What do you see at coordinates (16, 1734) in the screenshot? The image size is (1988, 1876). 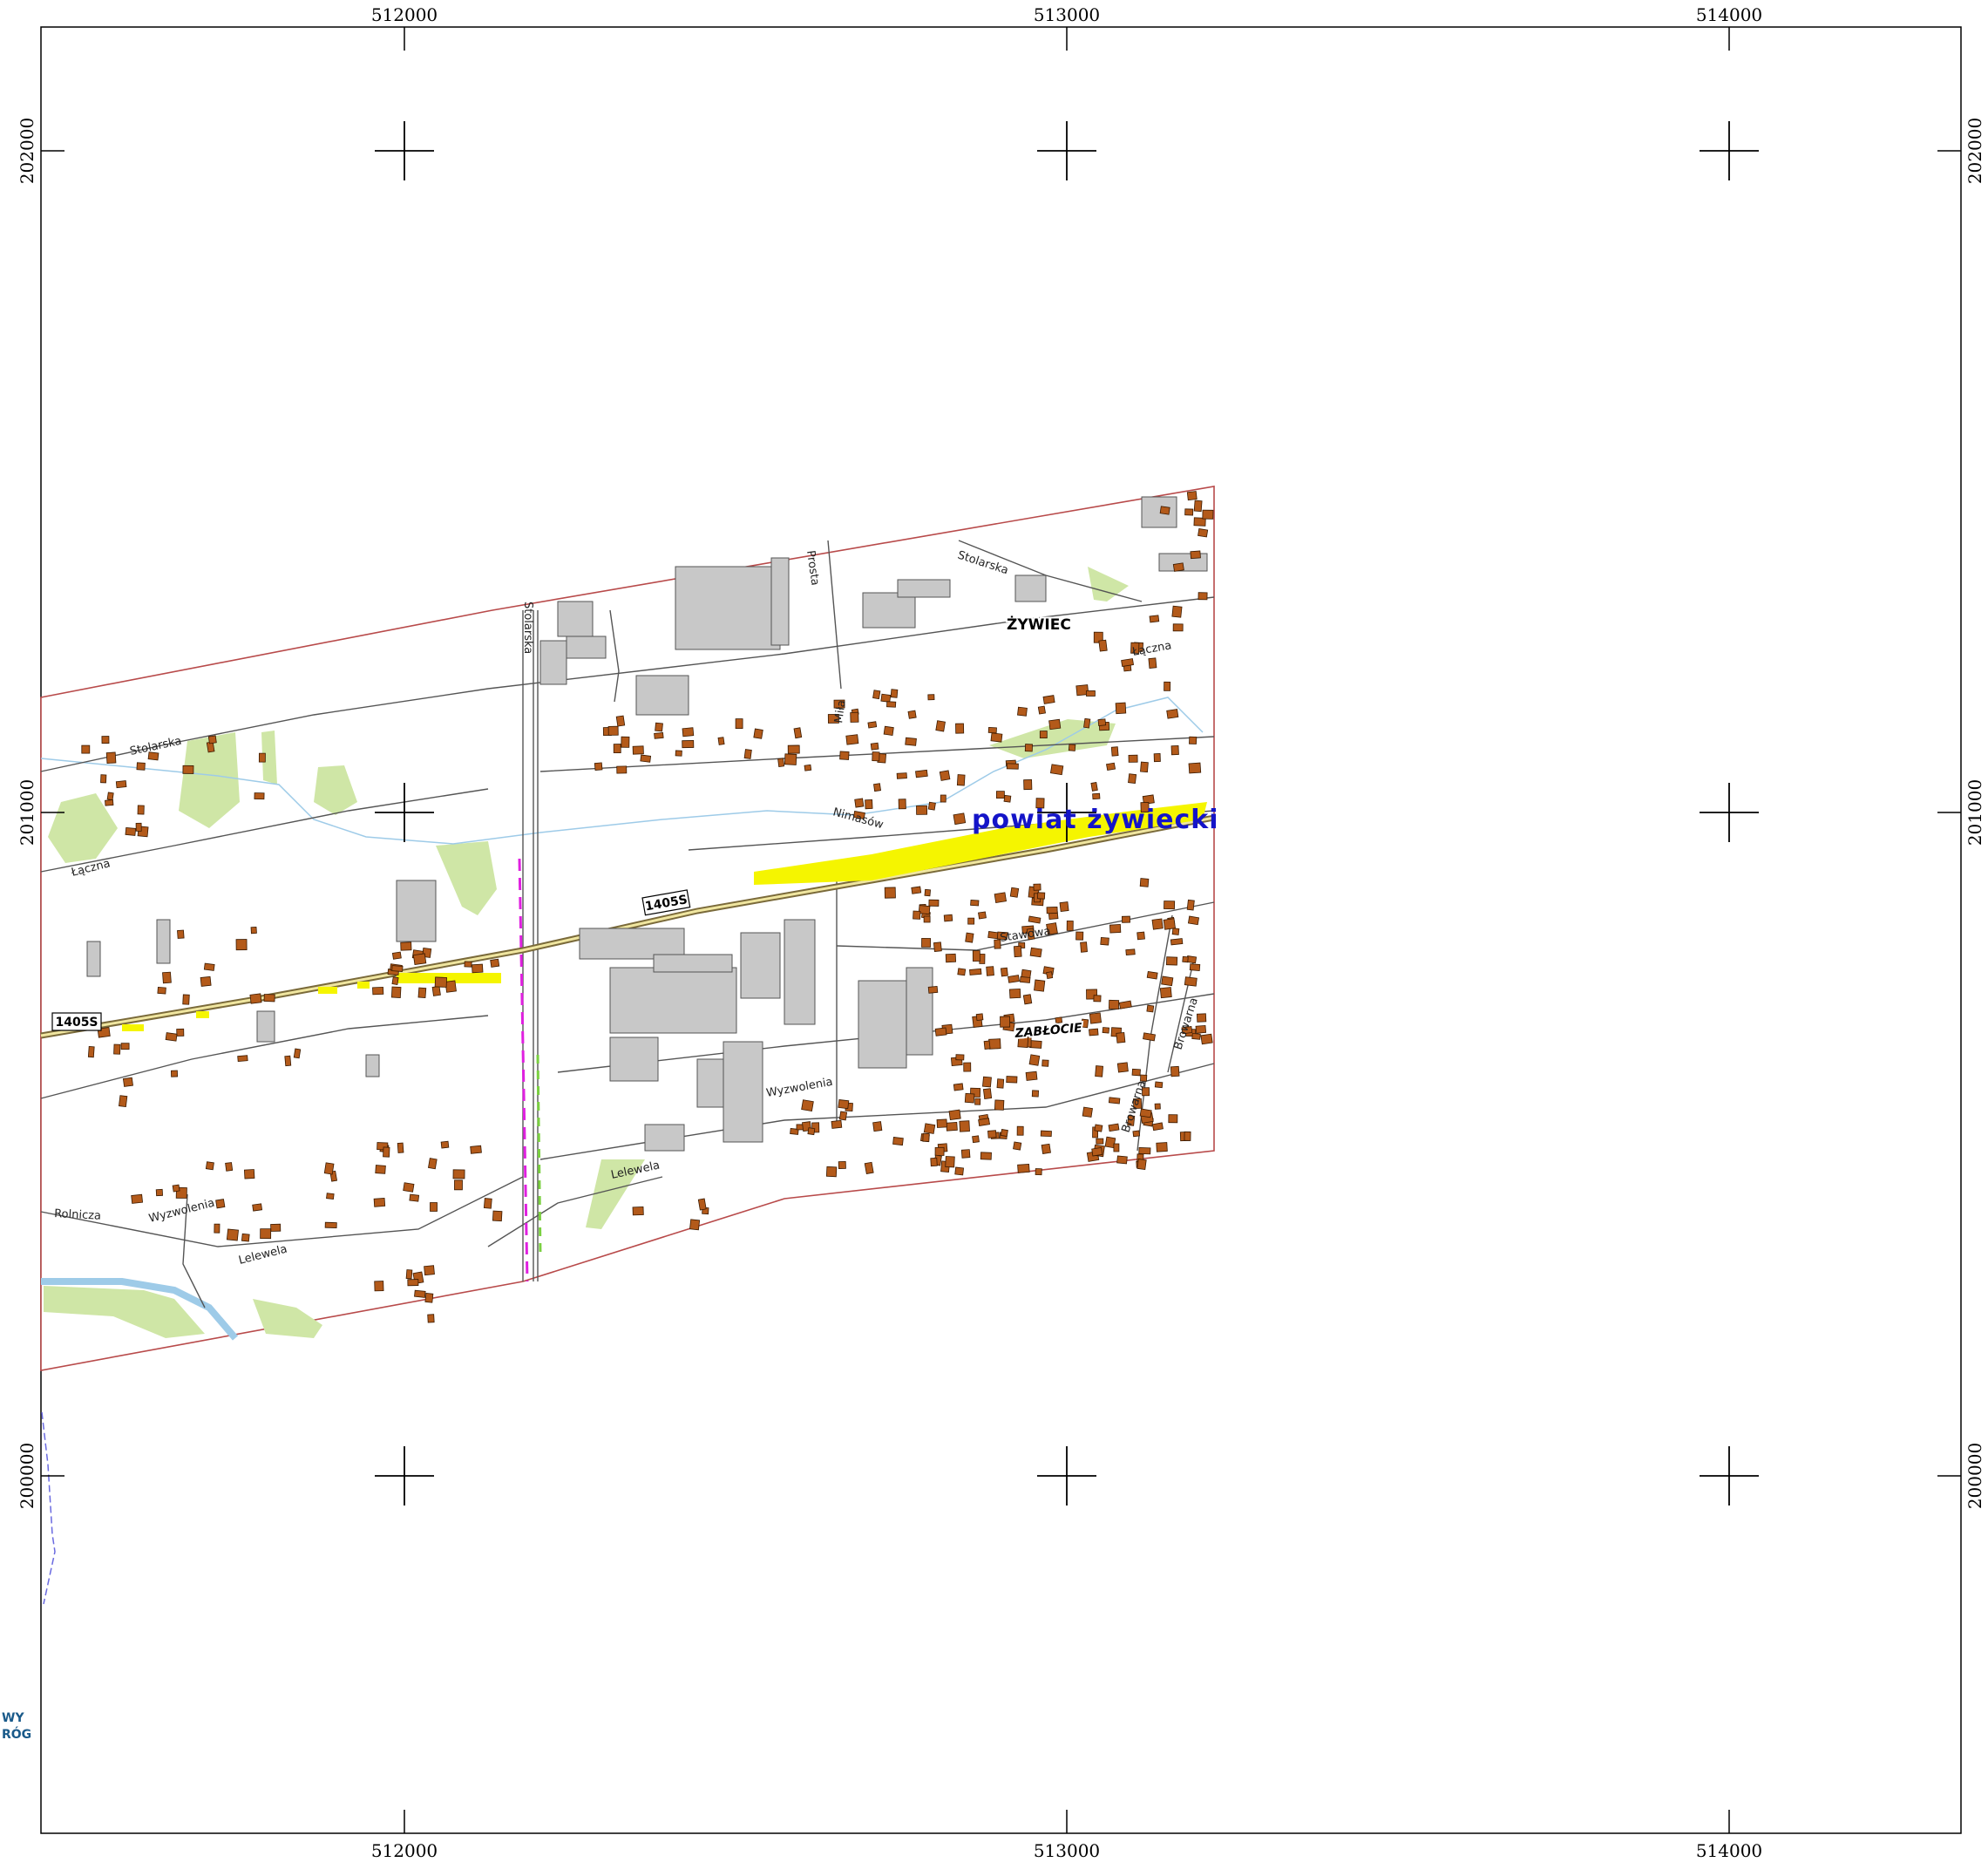 I see `legend-fragment: RÓG` at bounding box center [16, 1734].